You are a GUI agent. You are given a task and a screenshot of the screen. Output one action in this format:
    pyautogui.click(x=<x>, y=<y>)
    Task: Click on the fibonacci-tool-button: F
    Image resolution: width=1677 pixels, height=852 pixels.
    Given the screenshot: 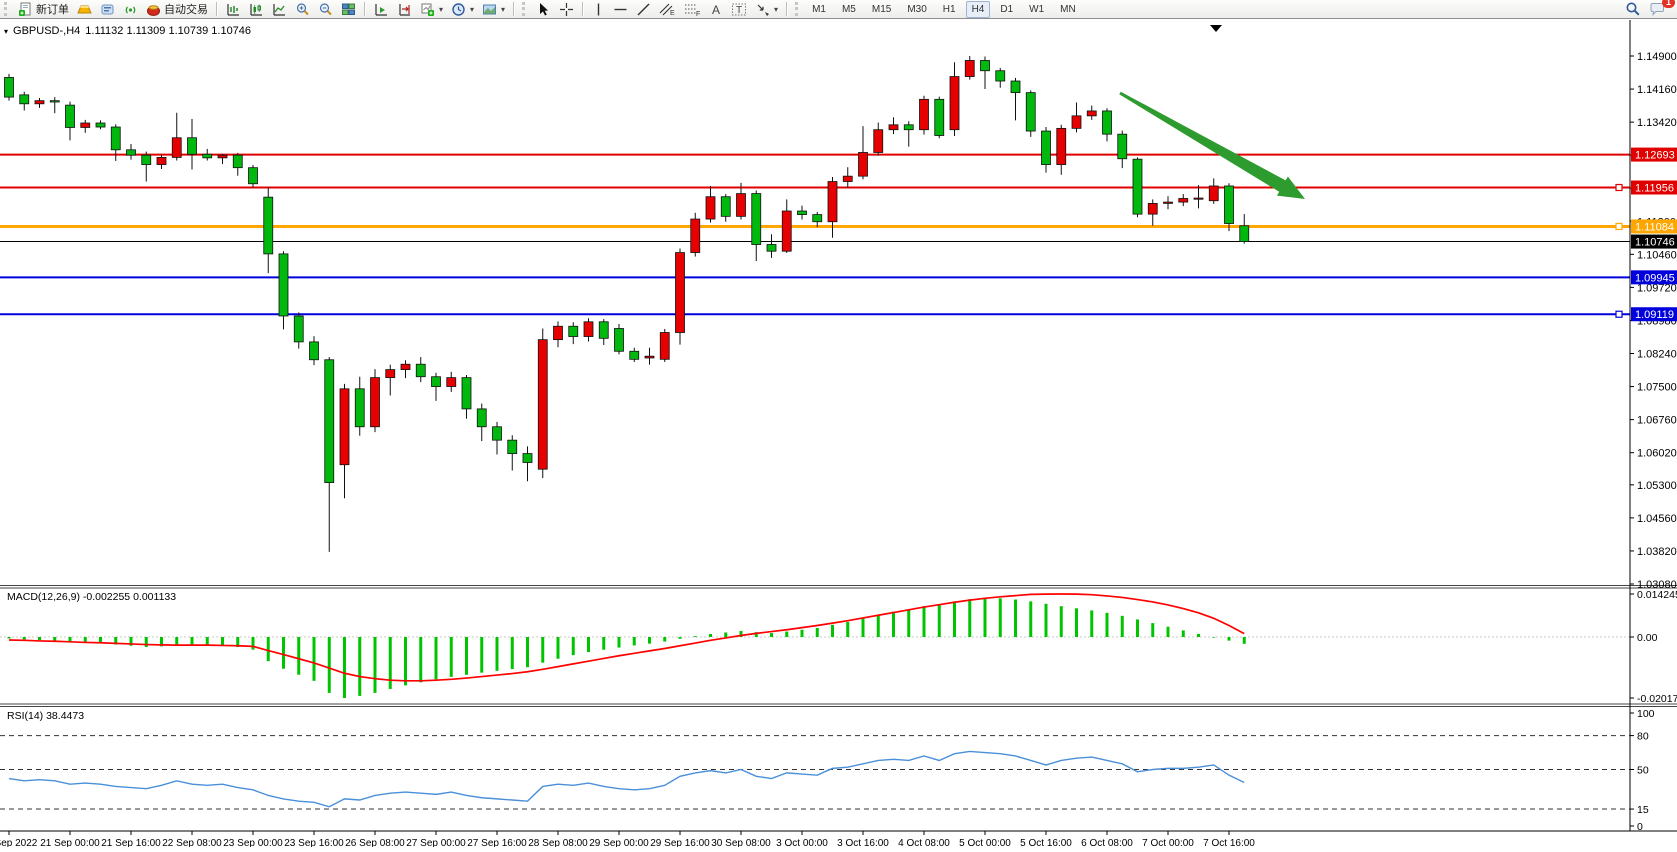 What is the action you would take?
    pyautogui.click(x=692, y=9)
    